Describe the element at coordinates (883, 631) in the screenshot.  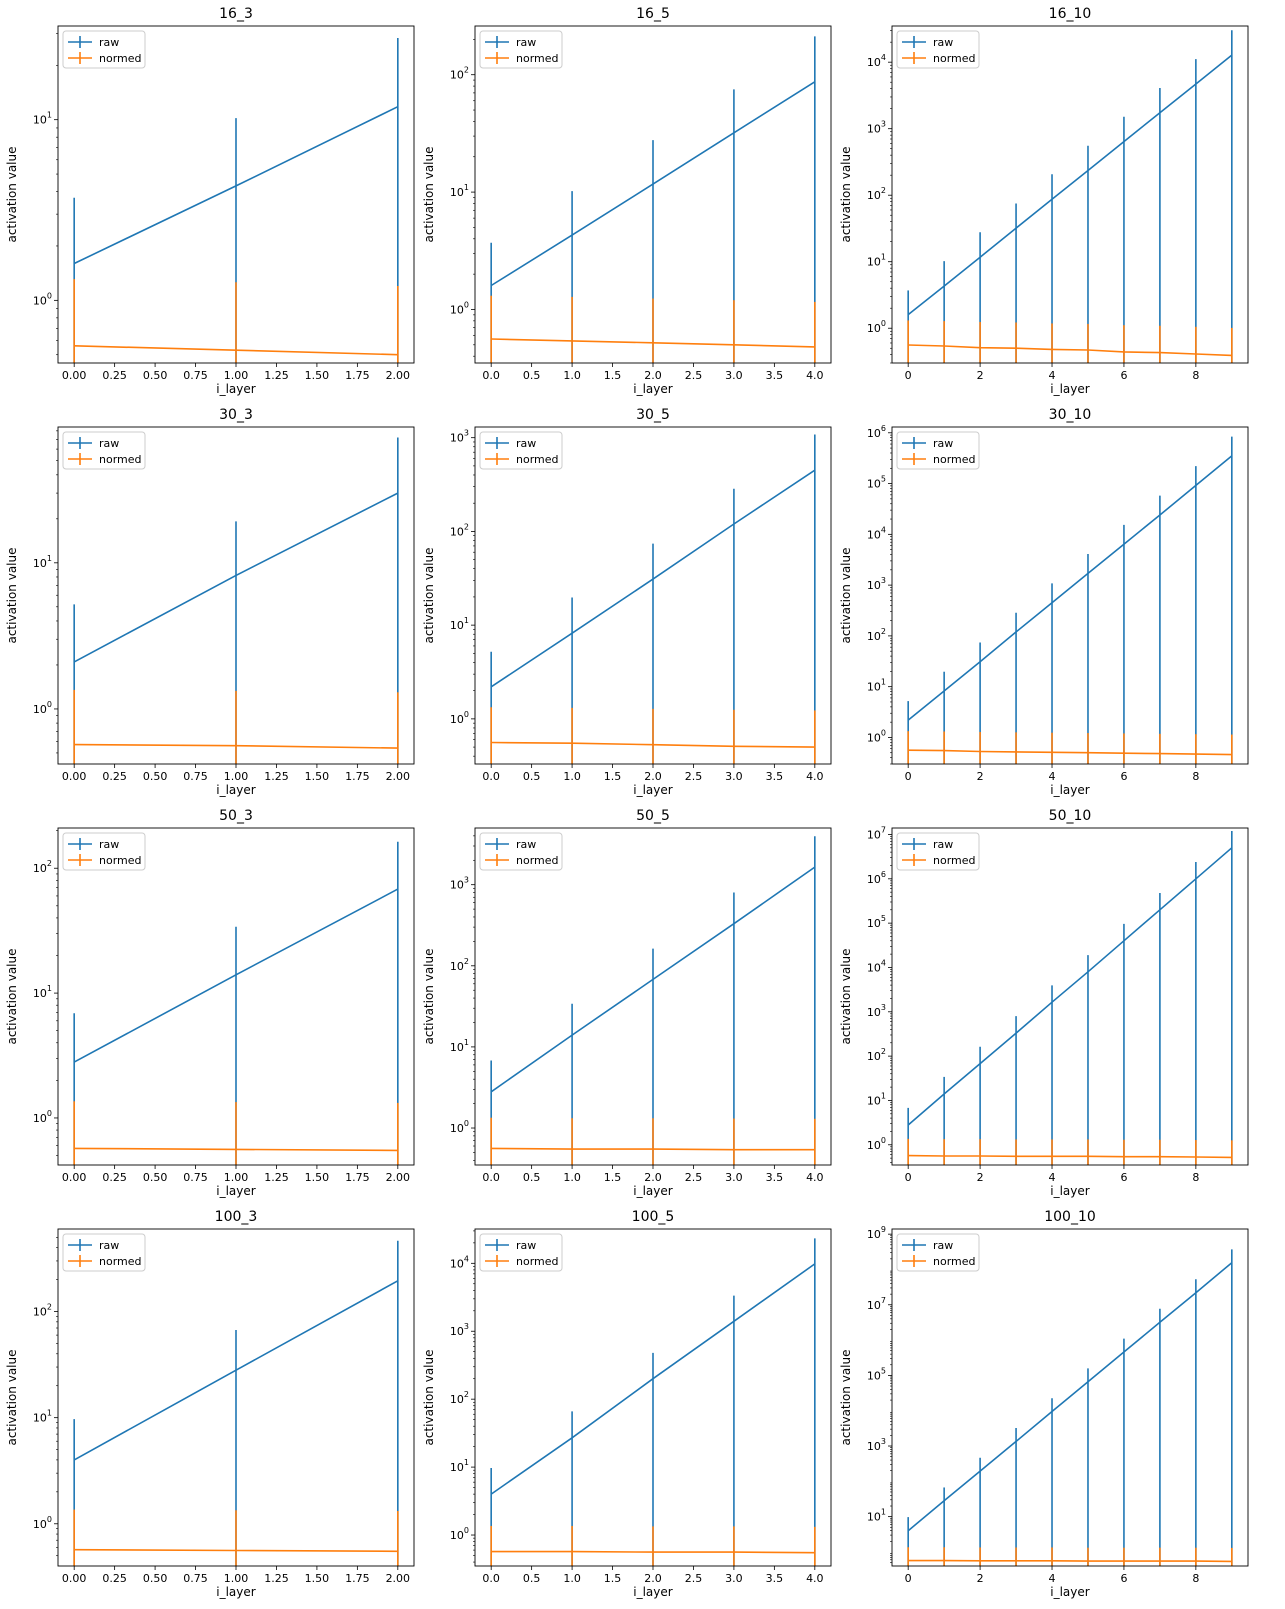
I see `y-tick-exponent: 2` at that location.